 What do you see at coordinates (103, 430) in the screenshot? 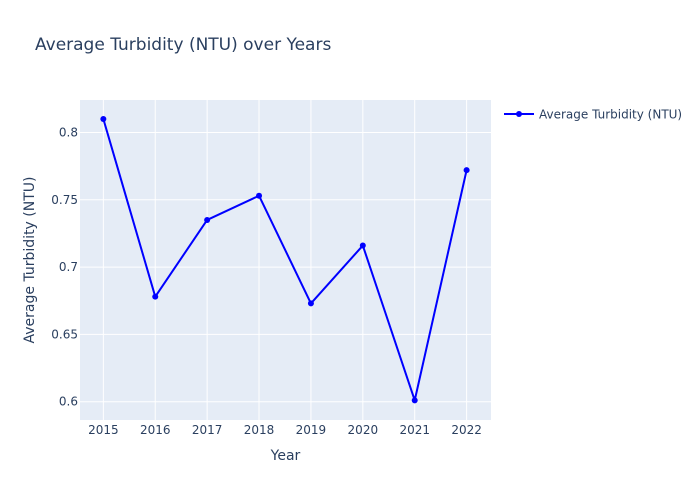
I see `x-tick-label: 2015` at bounding box center [103, 430].